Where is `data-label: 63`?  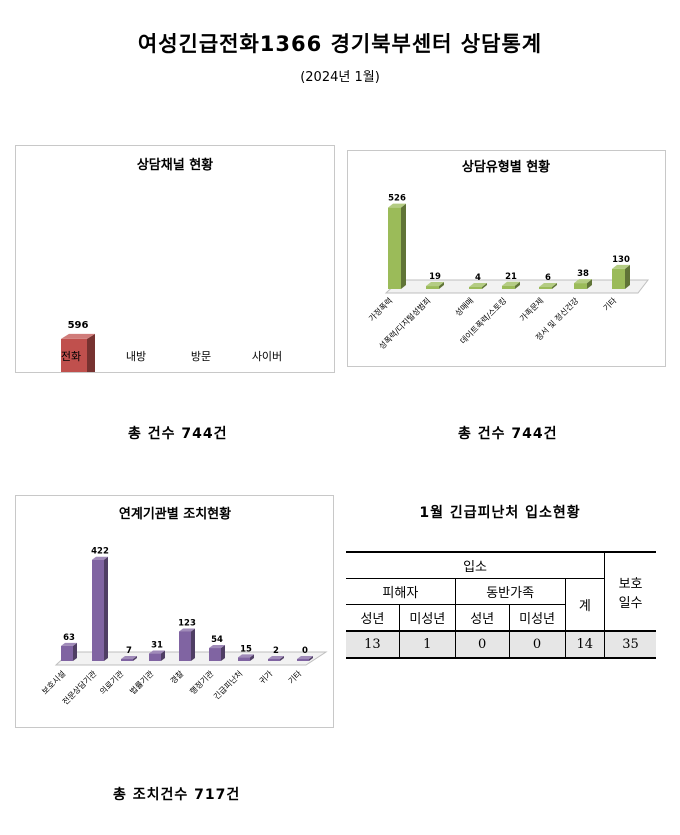
data-label: 63 is located at coordinates (69, 638).